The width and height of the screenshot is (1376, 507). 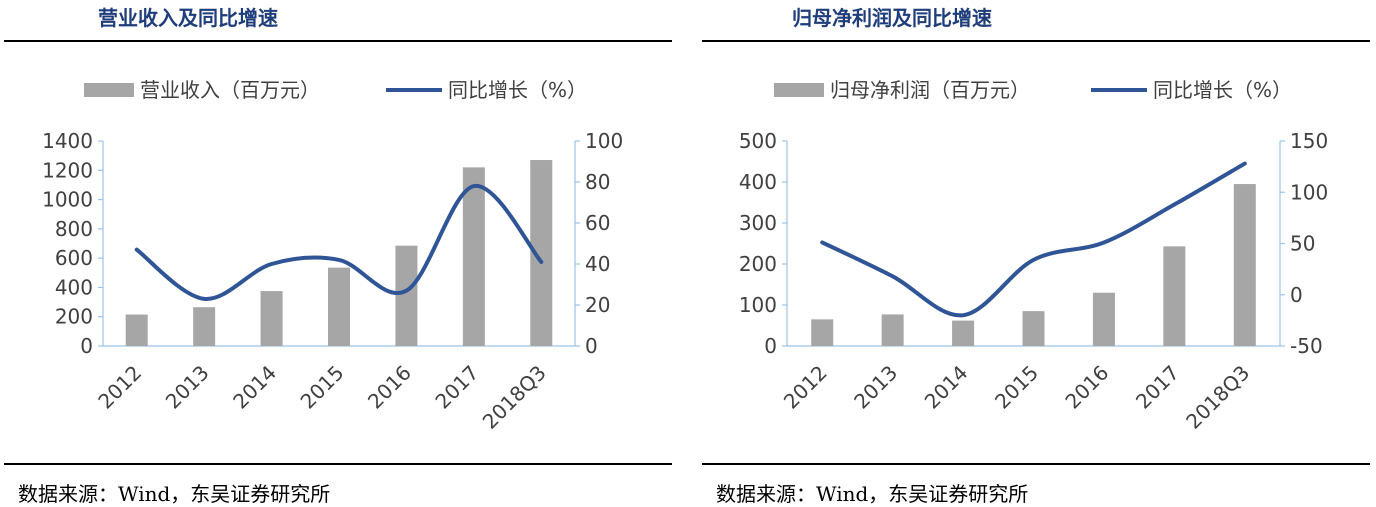 I want to click on y-left-tick-label: 300, so click(x=758, y=223).